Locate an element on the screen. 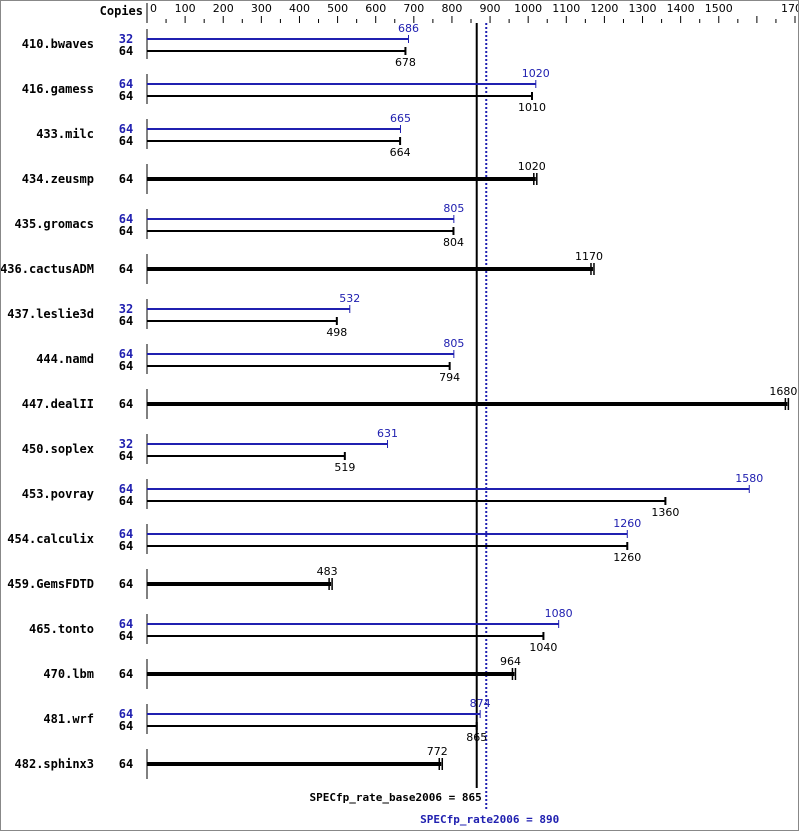 The height and width of the screenshot is (831, 799). x-tick-label: 500 is located at coordinates (337, 8).